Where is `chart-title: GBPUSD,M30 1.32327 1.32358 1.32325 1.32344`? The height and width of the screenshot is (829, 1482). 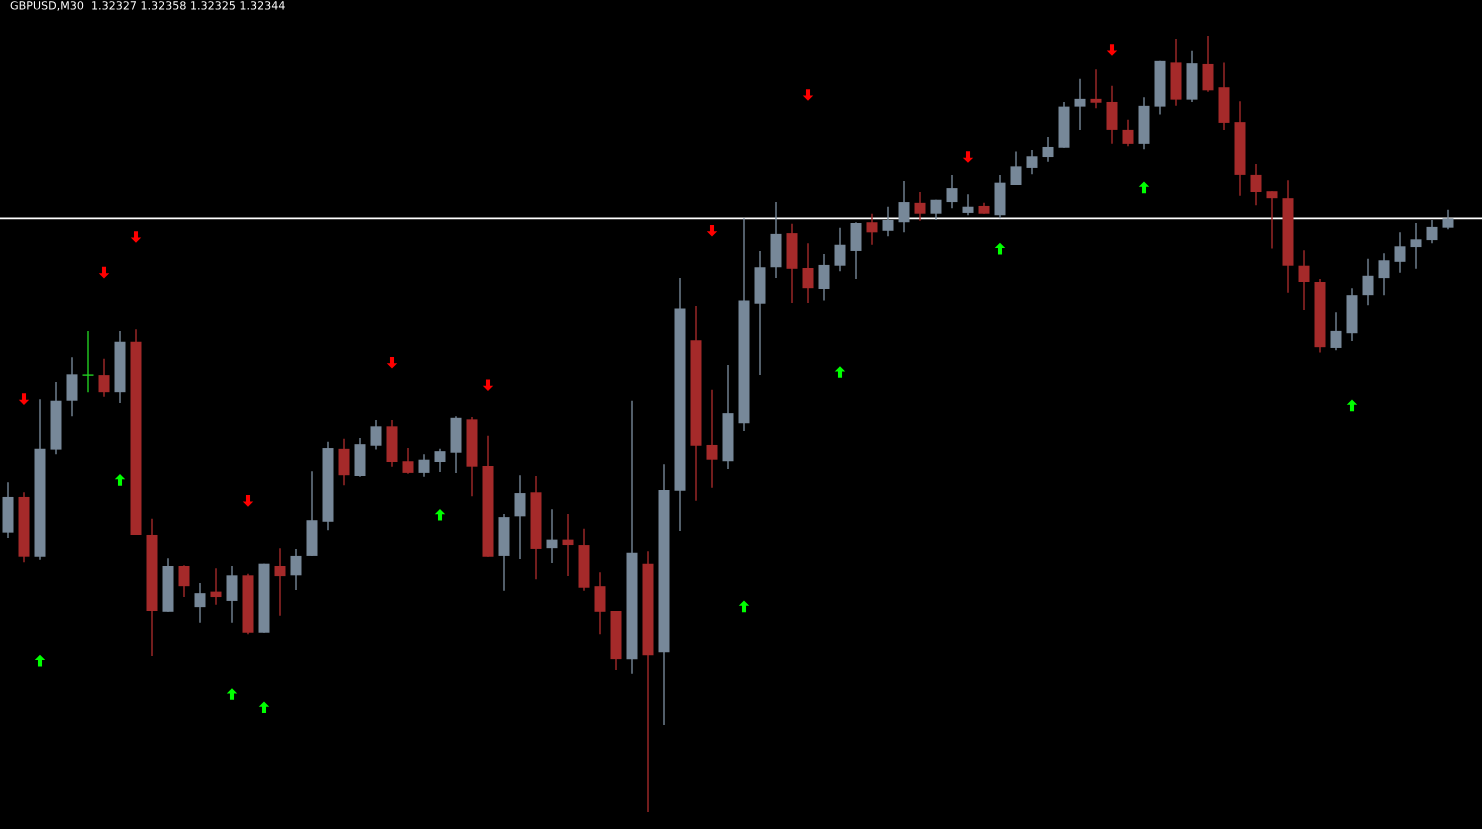 chart-title: GBPUSD,M30 1.32327 1.32358 1.32325 1.32344 is located at coordinates (147, 6).